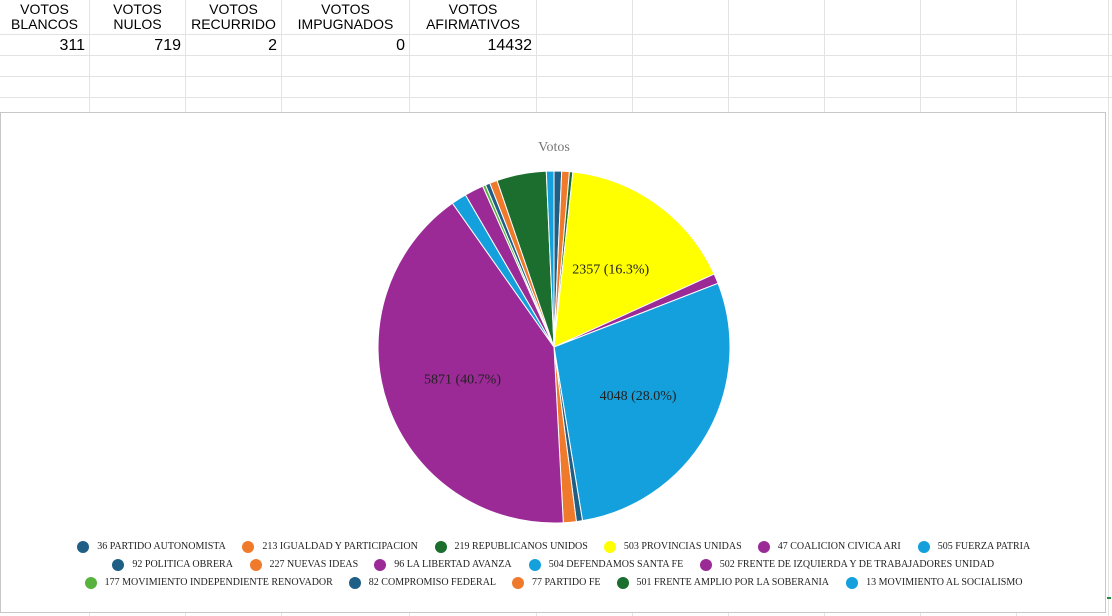 This screenshot has height=616, width=1112. Describe the element at coordinates (1108, 308) in the screenshot. I see `column-divider` at that location.